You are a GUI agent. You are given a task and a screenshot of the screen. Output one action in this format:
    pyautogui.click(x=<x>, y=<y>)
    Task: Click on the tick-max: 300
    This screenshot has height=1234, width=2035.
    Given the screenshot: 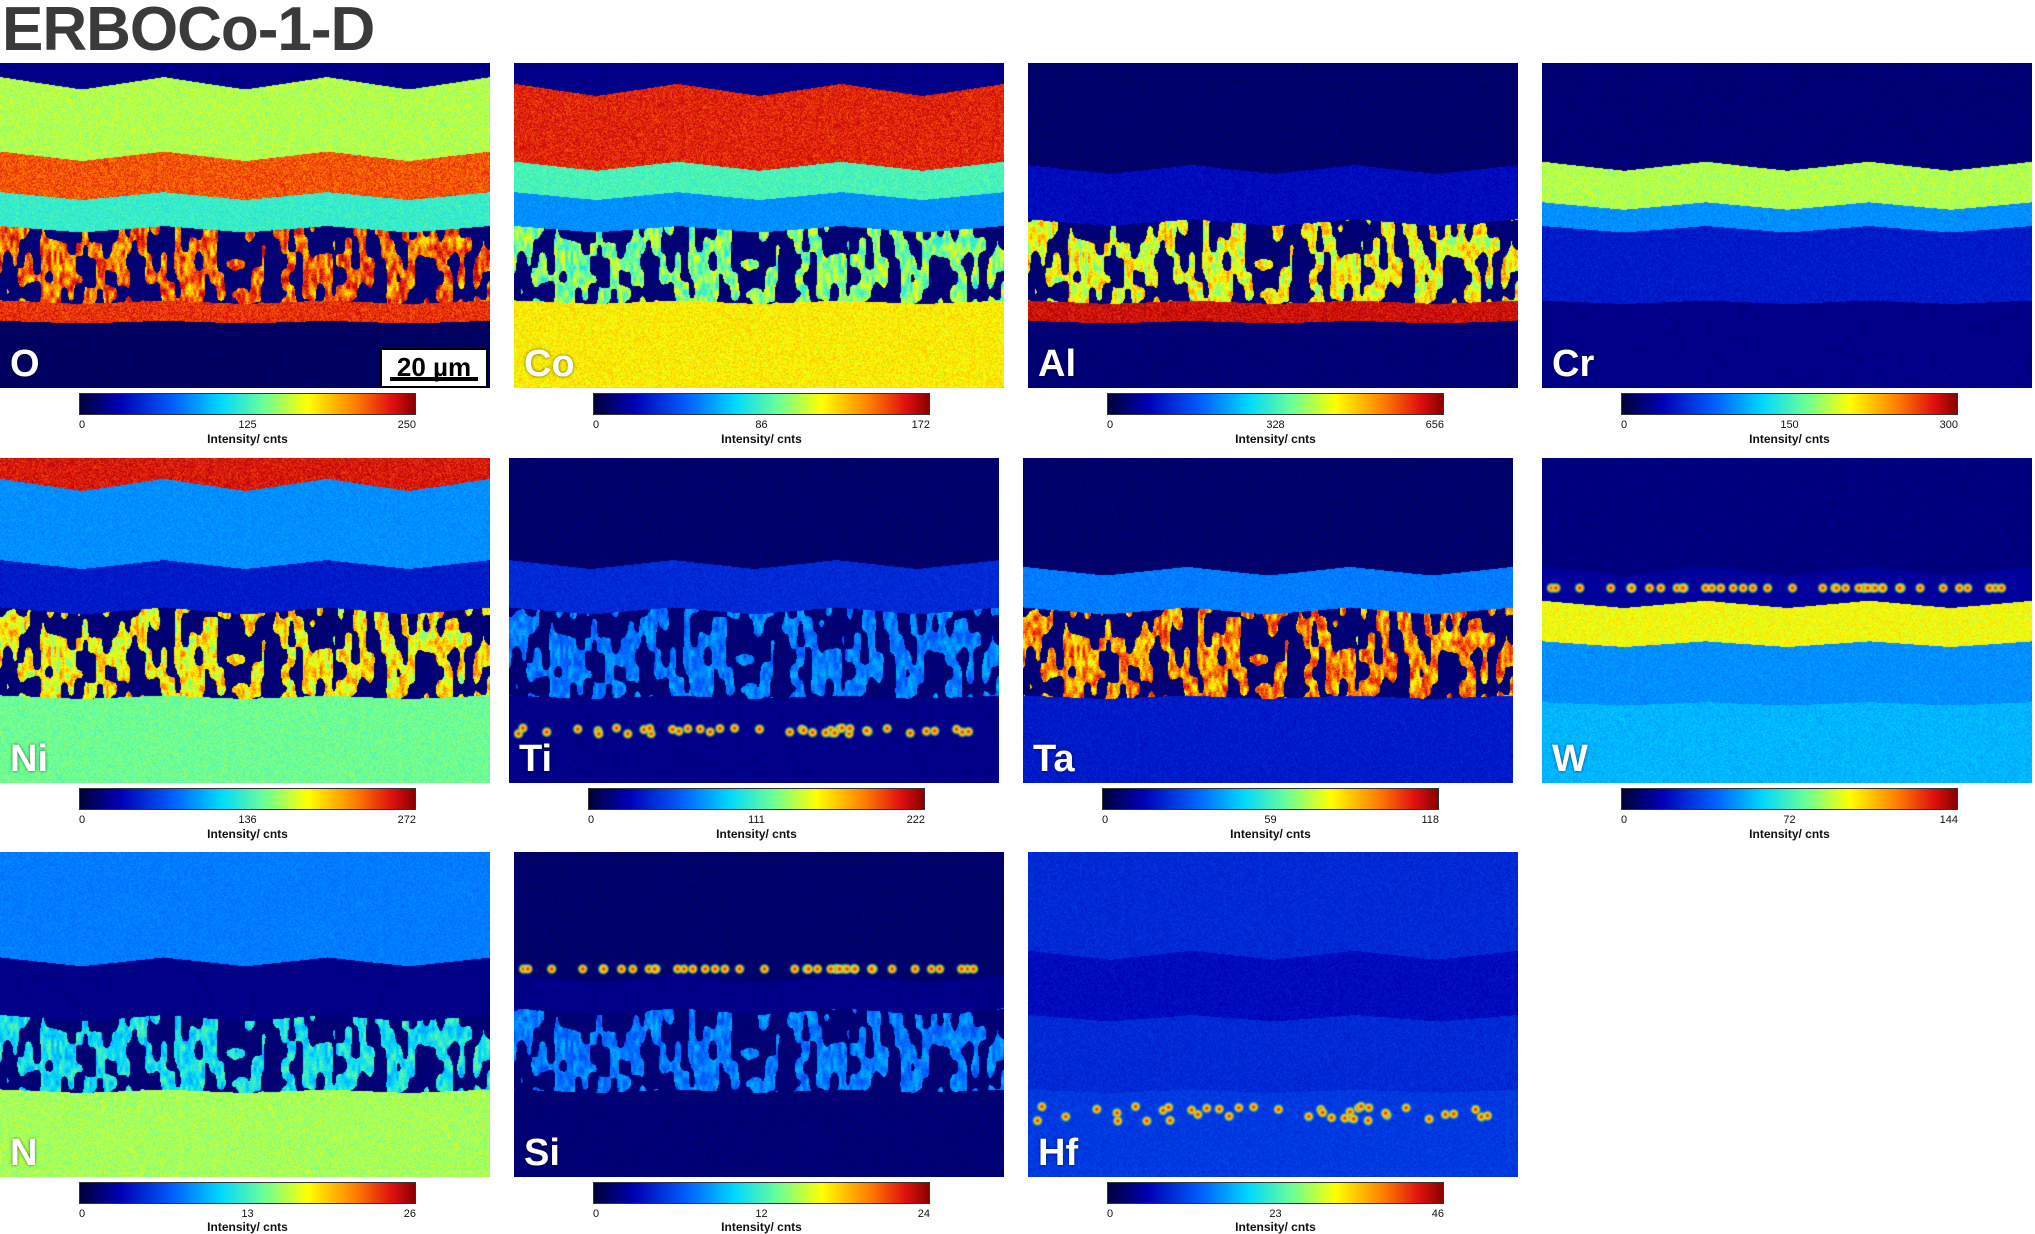 What is the action you would take?
    pyautogui.click(x=1948, y=425)
    